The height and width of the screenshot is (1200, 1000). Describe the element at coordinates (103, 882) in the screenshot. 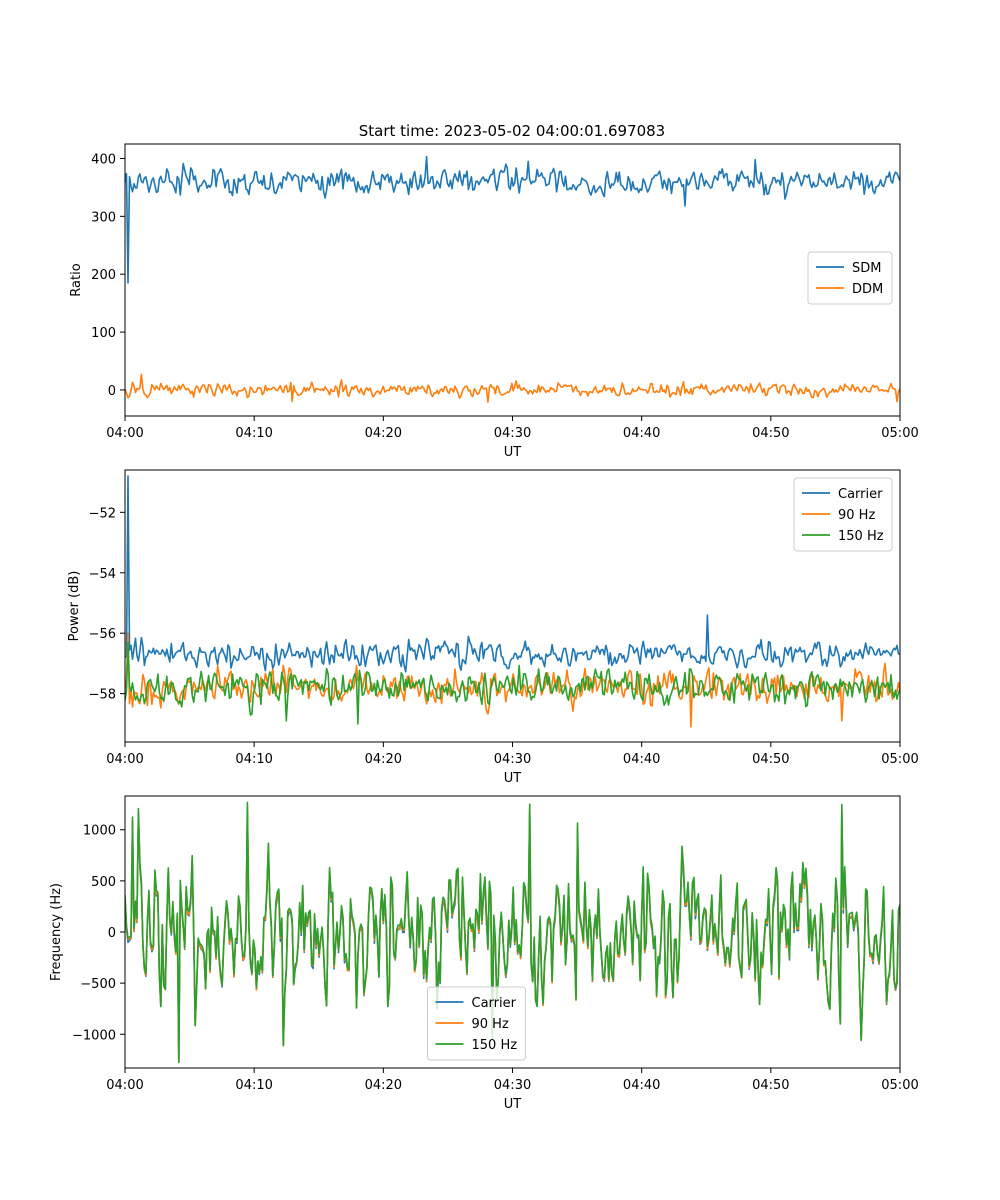

I see `y-tick-label: 500` at that location.